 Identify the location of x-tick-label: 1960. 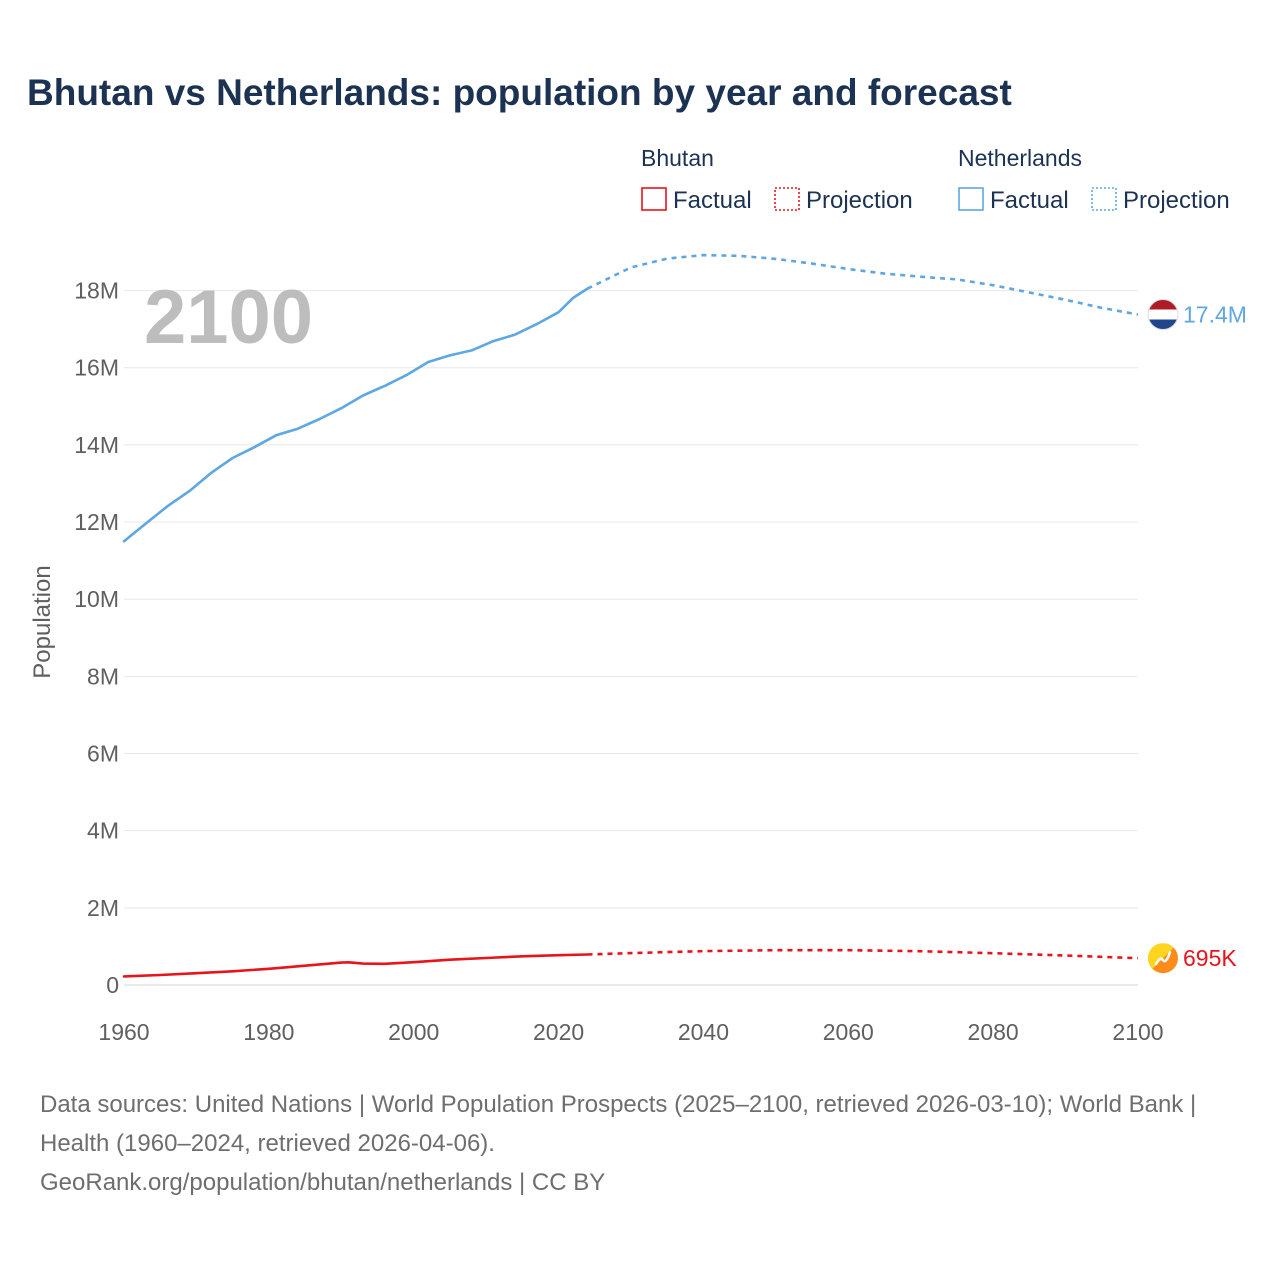
(123, 1032).